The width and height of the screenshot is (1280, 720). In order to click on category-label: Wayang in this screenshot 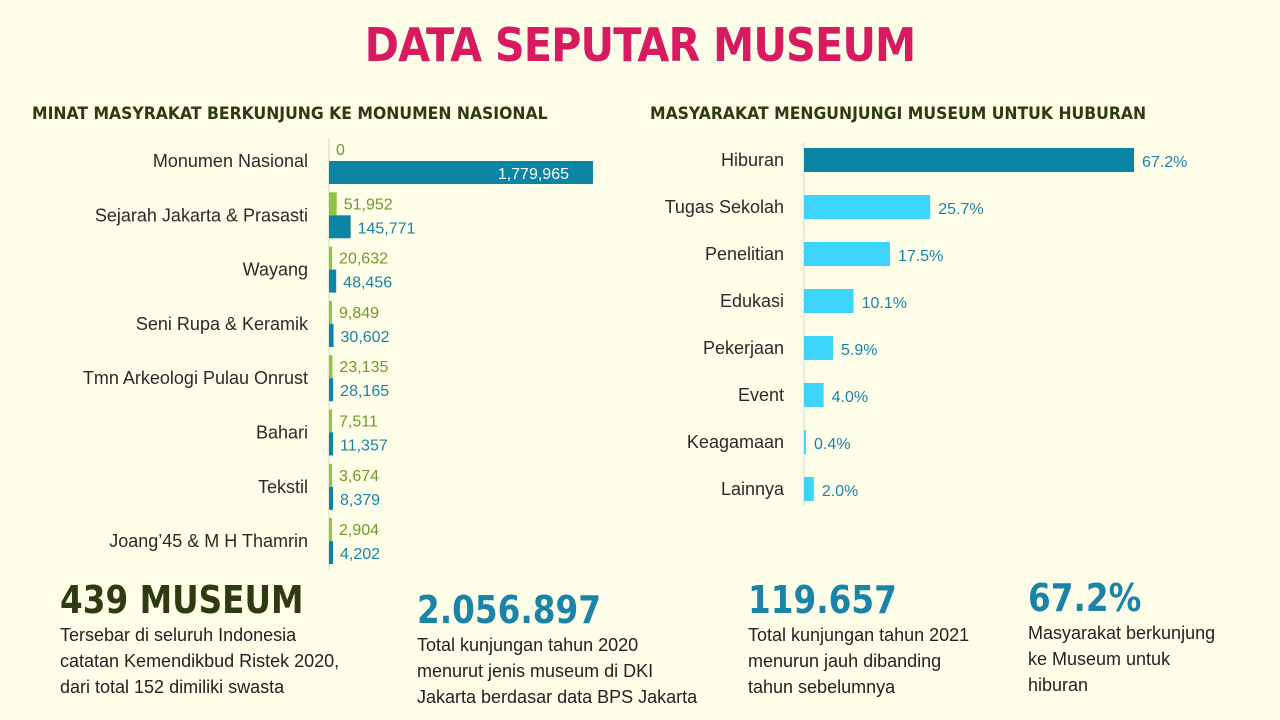, I will do `click(275, 270)`.